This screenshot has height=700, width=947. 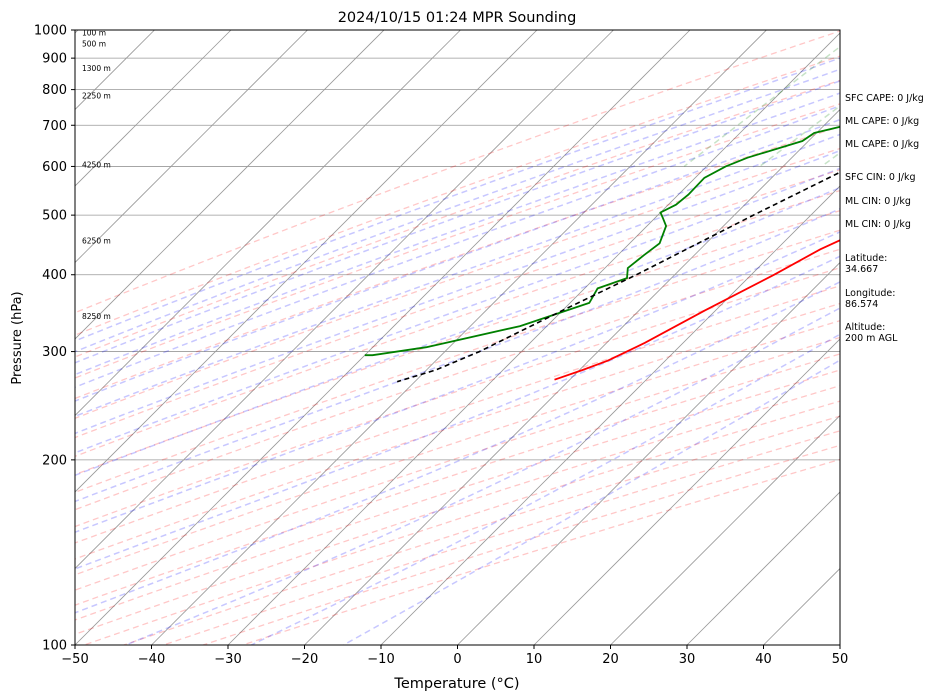 I want to click on latitude-label: Latitude: 34.667, so click(x=866, y=264).